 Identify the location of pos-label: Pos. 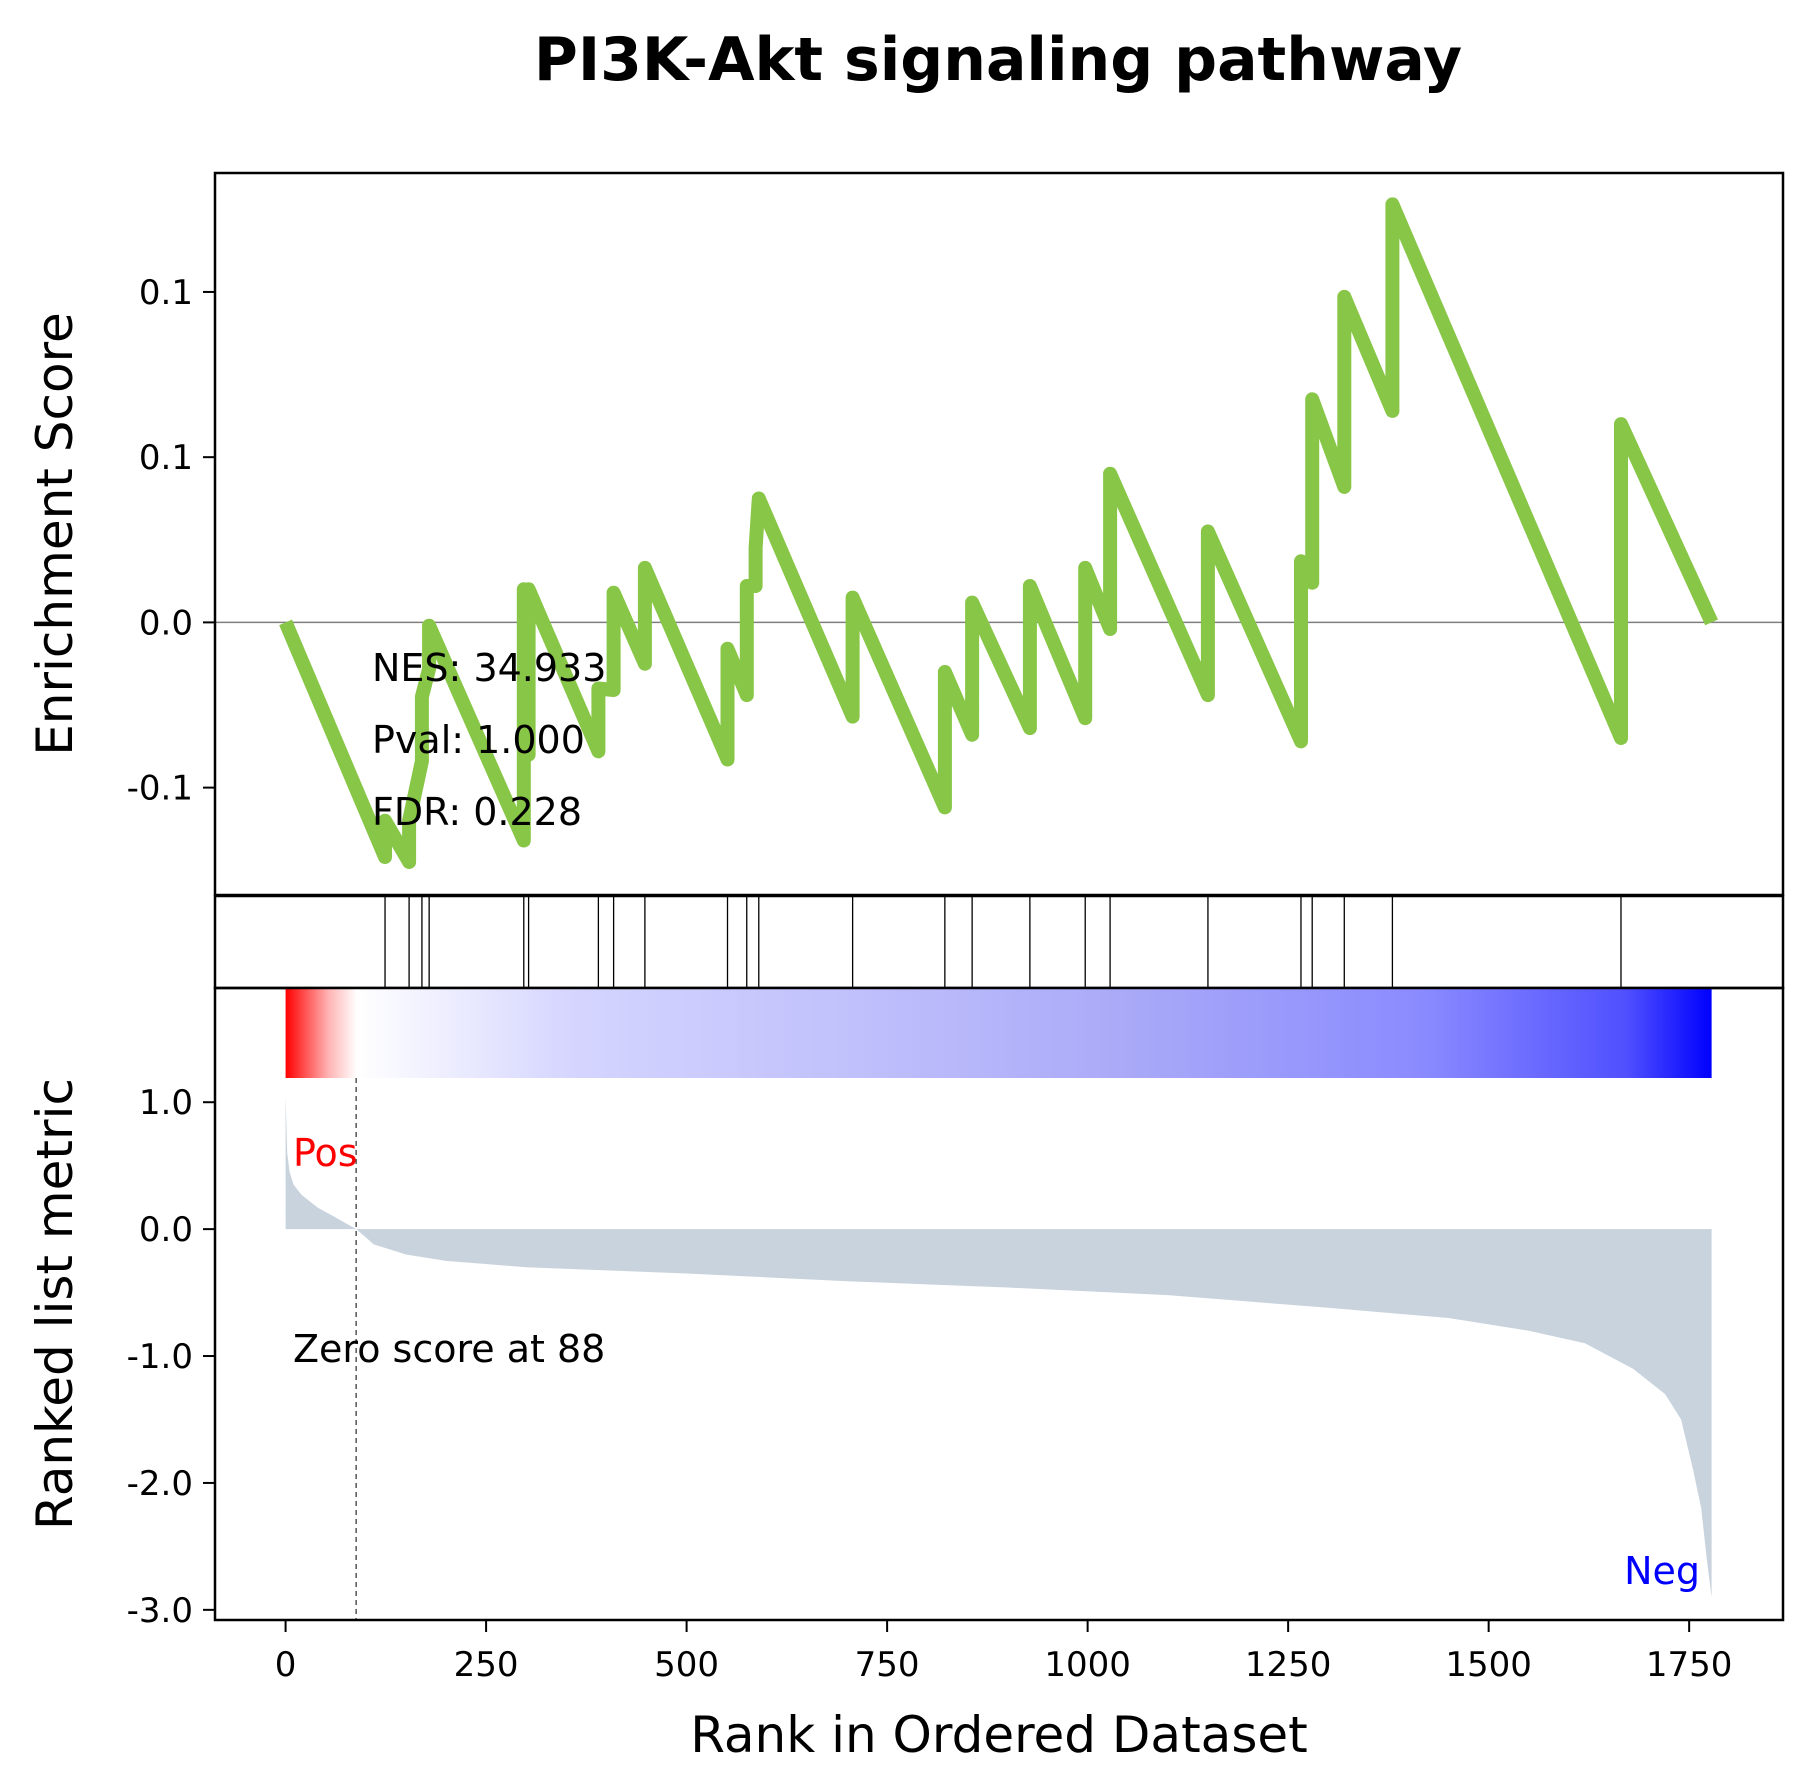
(325, 1153).